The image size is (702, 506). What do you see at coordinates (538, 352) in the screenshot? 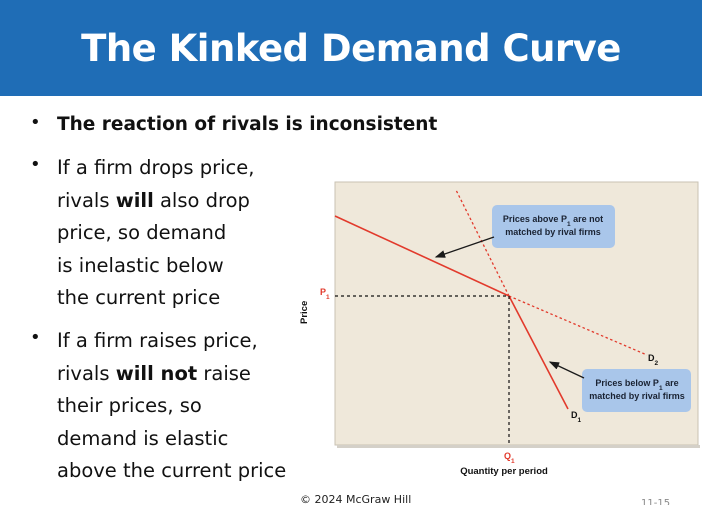
I see `demand-inelastic-segment` at bounding box center [538, 352].